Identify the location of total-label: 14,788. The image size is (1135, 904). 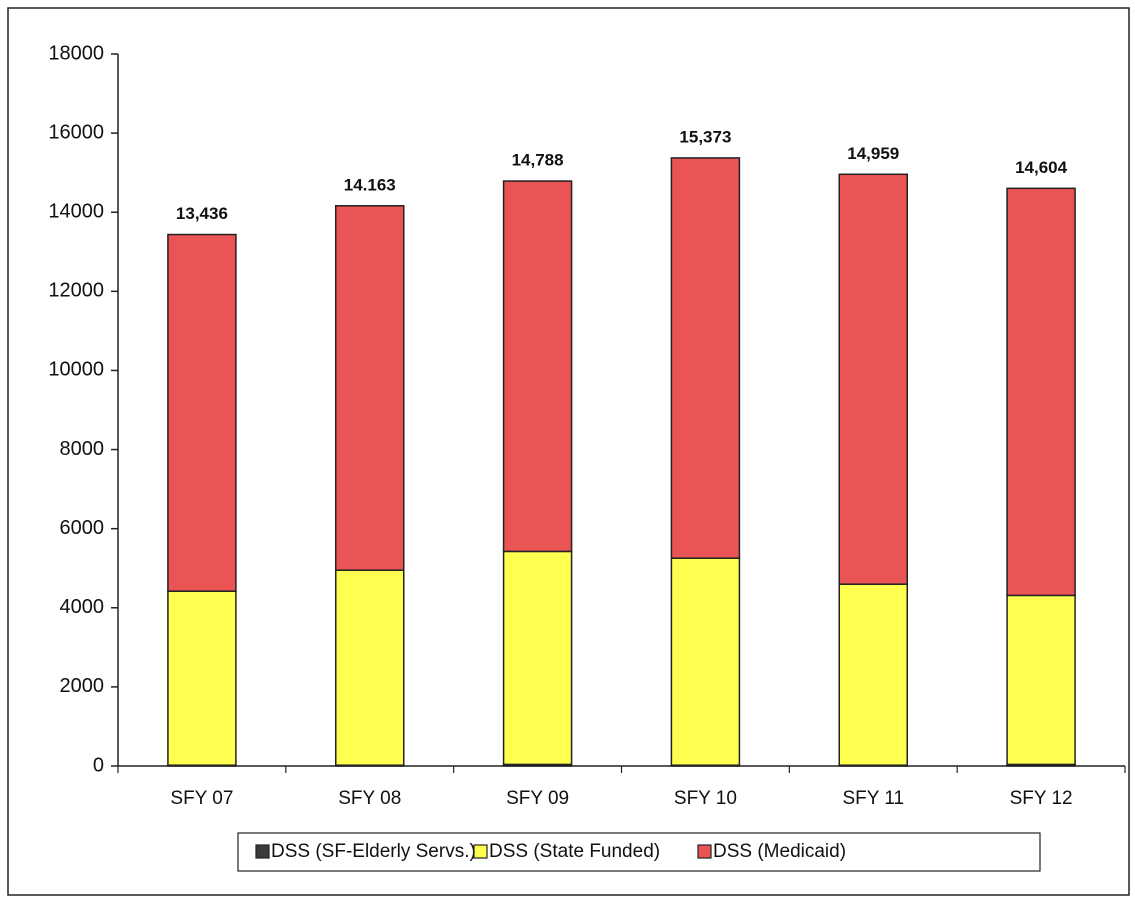
(538, 160).